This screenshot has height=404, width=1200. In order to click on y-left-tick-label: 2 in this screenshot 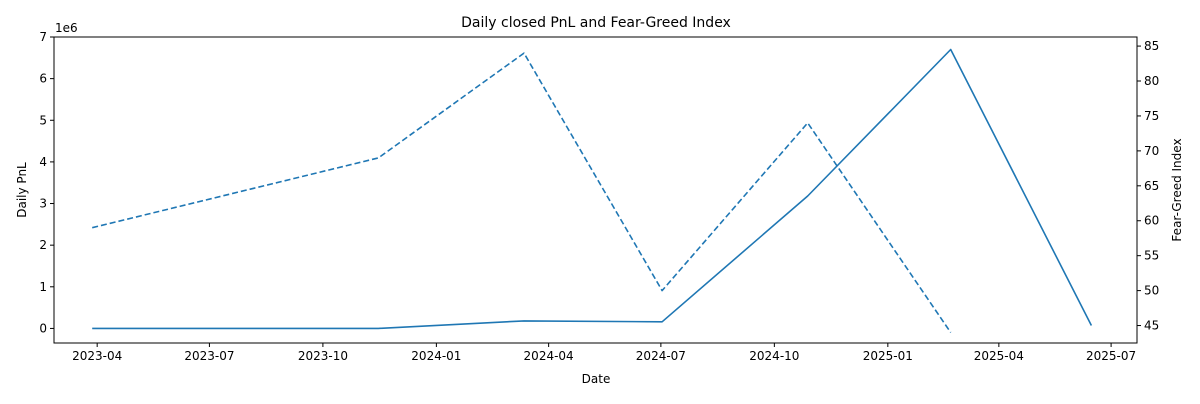, I will do `click(43, 245)`.